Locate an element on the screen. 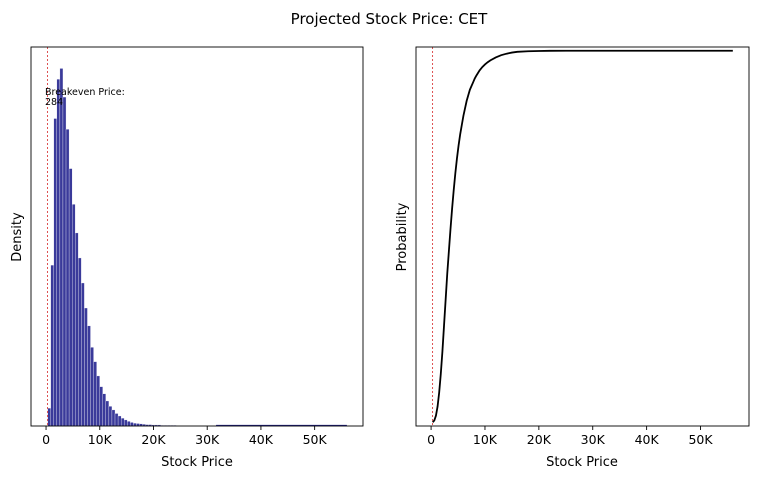  figure-title: Projected Stock Price: CET is located at coordinates (389, 19).